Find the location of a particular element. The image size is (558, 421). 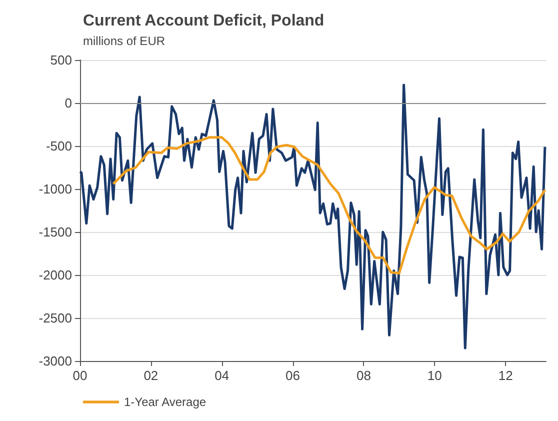

y-tick-label: -1000 is located at coordinates (55, 189).